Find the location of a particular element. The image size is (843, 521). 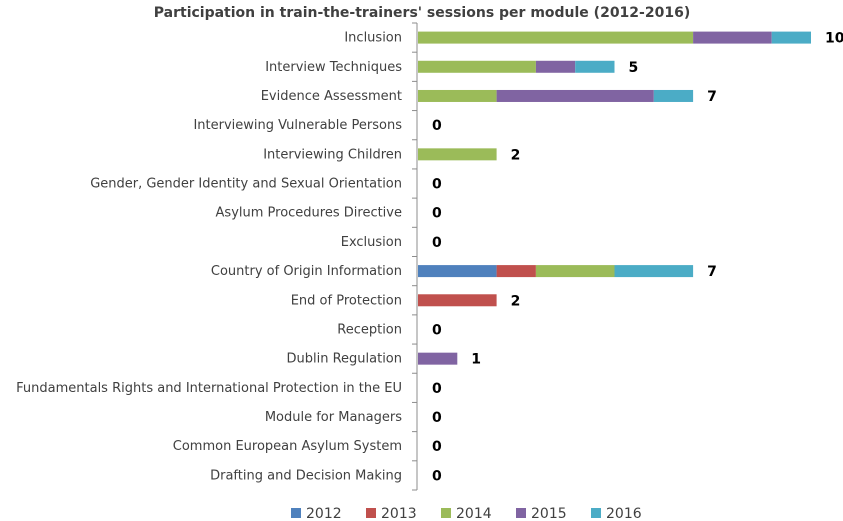

bar-segment-2012 is located at coordinates (457, 271).